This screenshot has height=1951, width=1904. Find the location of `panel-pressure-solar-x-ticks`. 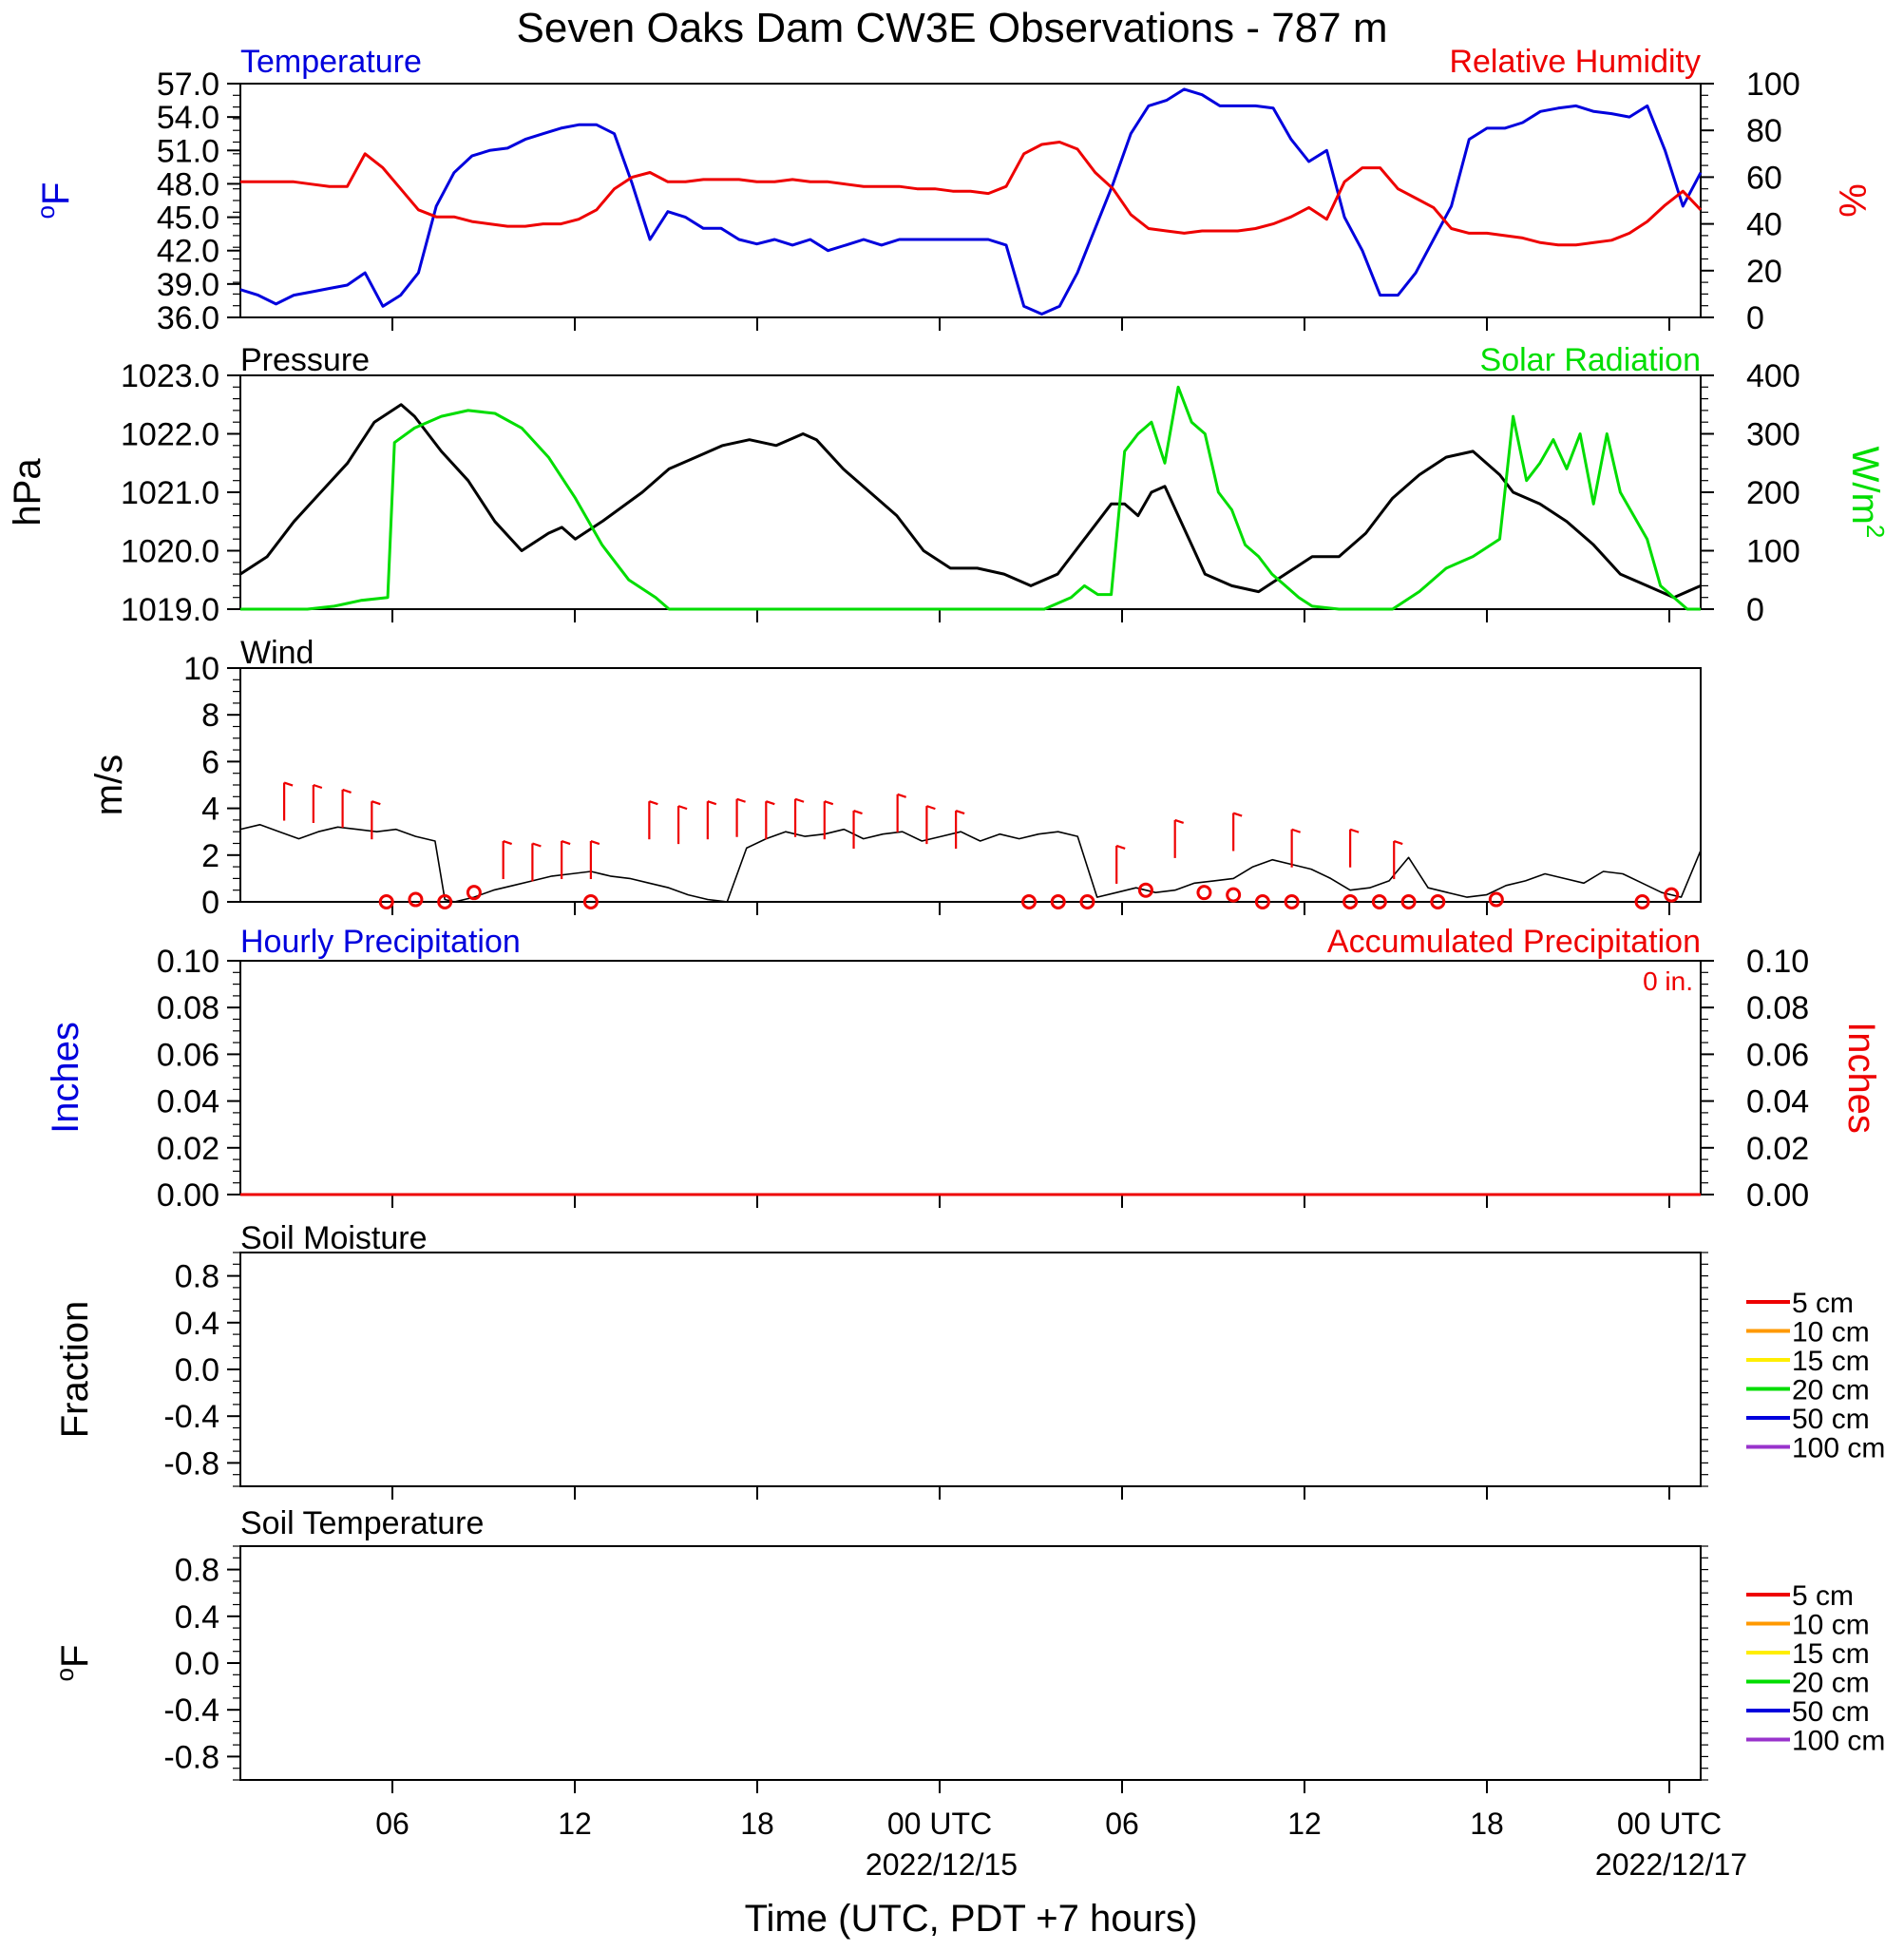

panel-pressure-solar-x-ticks is located at coordinates (1030, 615).